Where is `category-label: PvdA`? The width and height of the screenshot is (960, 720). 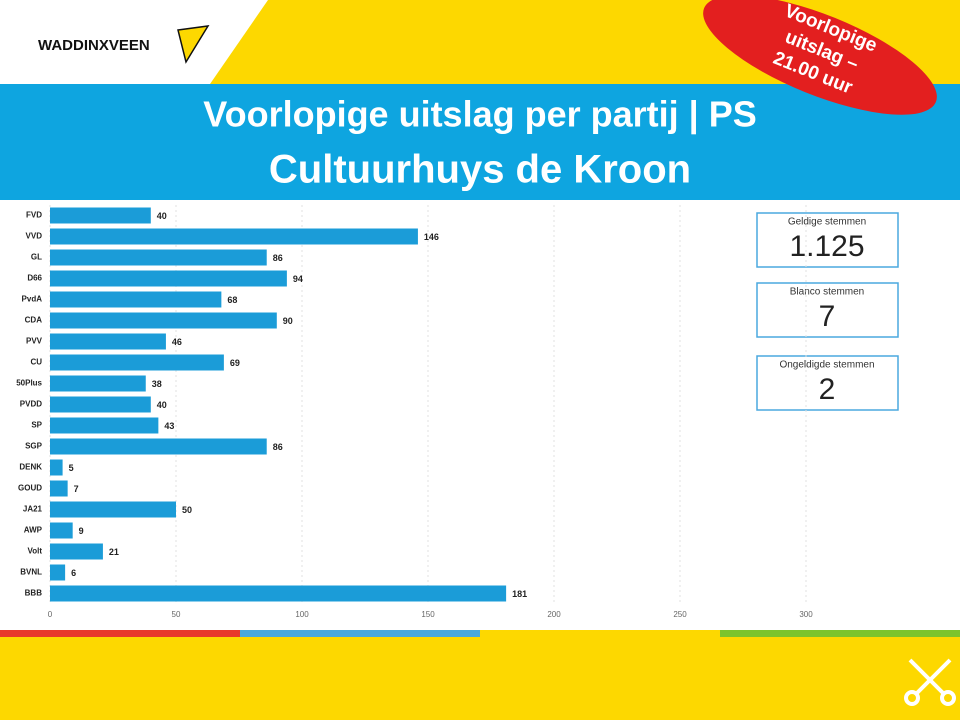 category-label: PvdA is located at coordinates (32, 299).